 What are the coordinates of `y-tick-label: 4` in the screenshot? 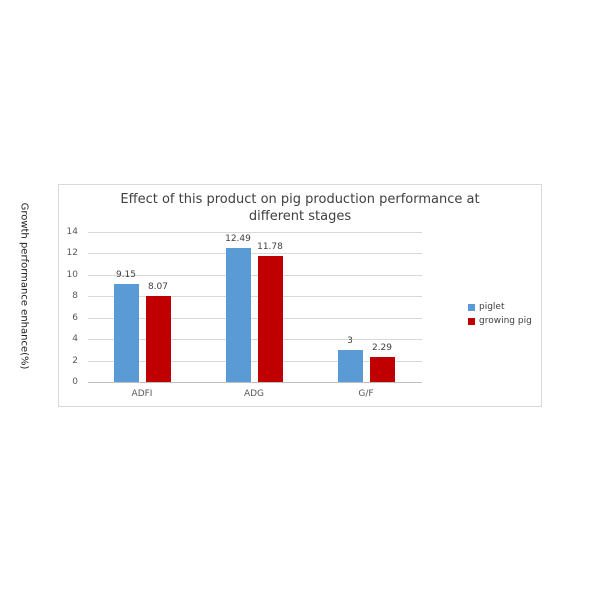 It's located at (75, 339).